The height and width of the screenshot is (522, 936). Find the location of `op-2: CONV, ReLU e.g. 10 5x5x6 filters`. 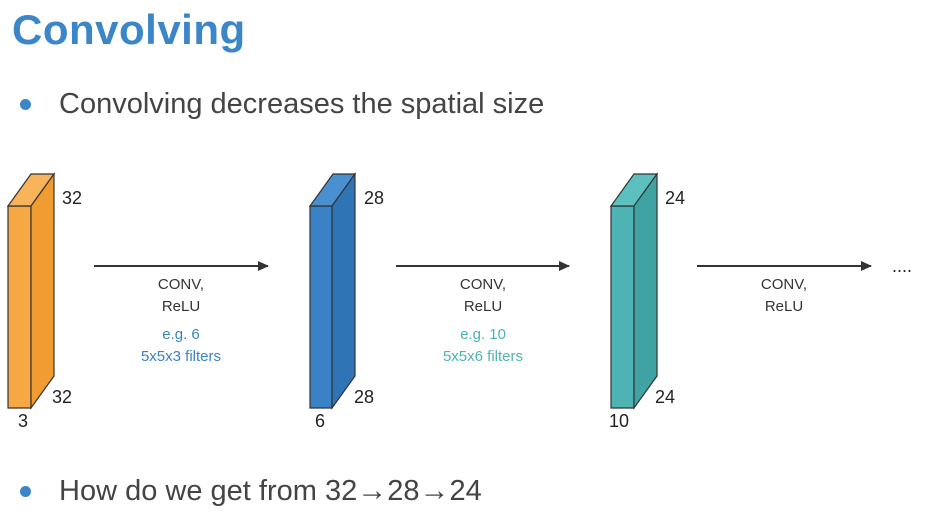

op-2: CONV, ReLU e.g. 10 5x5x6 filters is located at coordinates (483, 313).